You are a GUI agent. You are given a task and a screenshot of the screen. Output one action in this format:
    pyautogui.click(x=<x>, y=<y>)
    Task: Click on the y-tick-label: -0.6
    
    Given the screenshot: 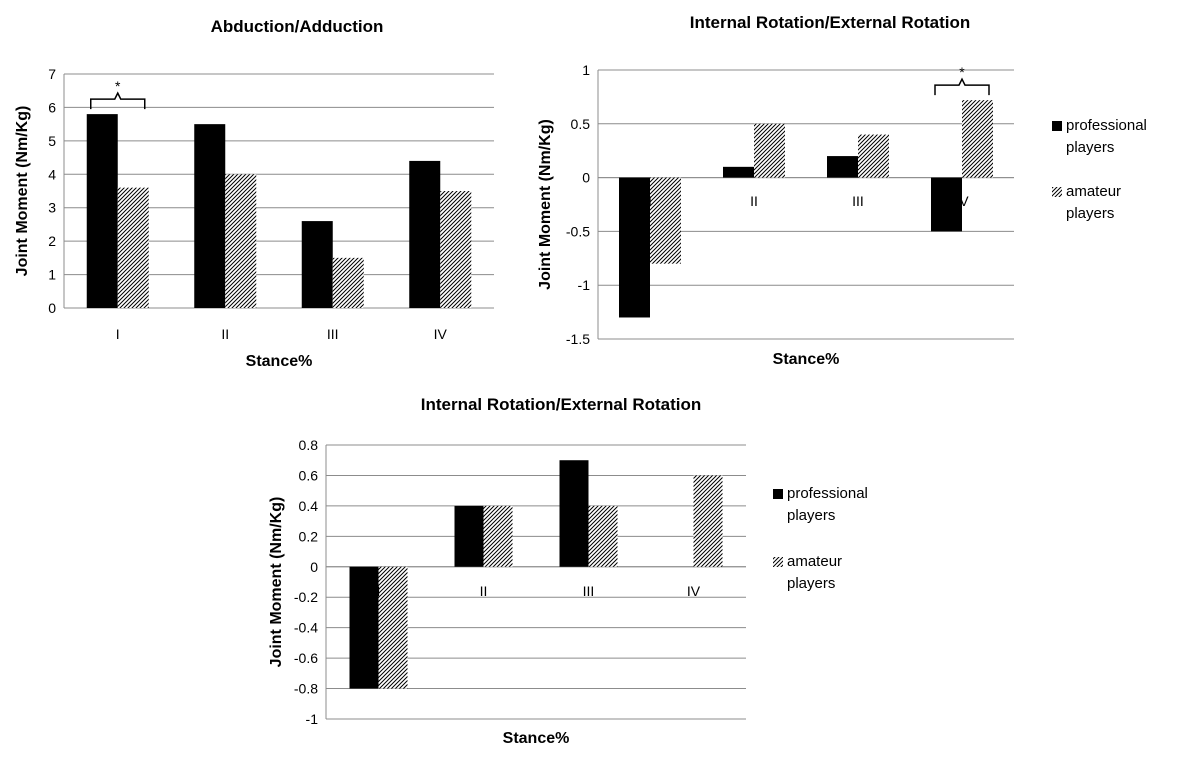 What is the action you would take?
    pyautogui.click(x=306, y=658)
    